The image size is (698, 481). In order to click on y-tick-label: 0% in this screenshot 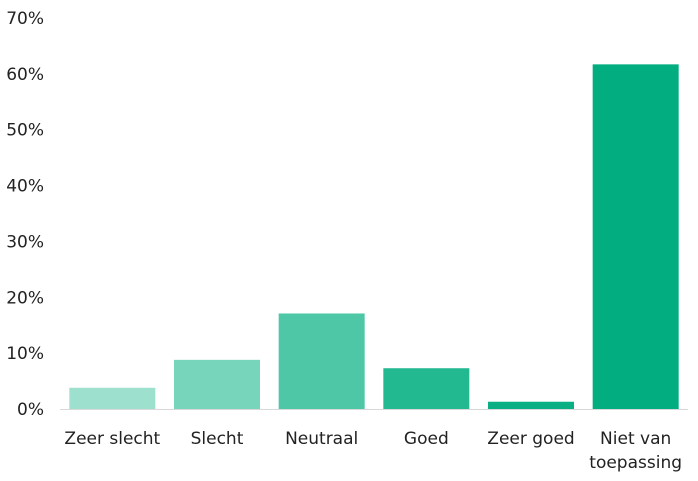, I will do `click(30, 410)`.